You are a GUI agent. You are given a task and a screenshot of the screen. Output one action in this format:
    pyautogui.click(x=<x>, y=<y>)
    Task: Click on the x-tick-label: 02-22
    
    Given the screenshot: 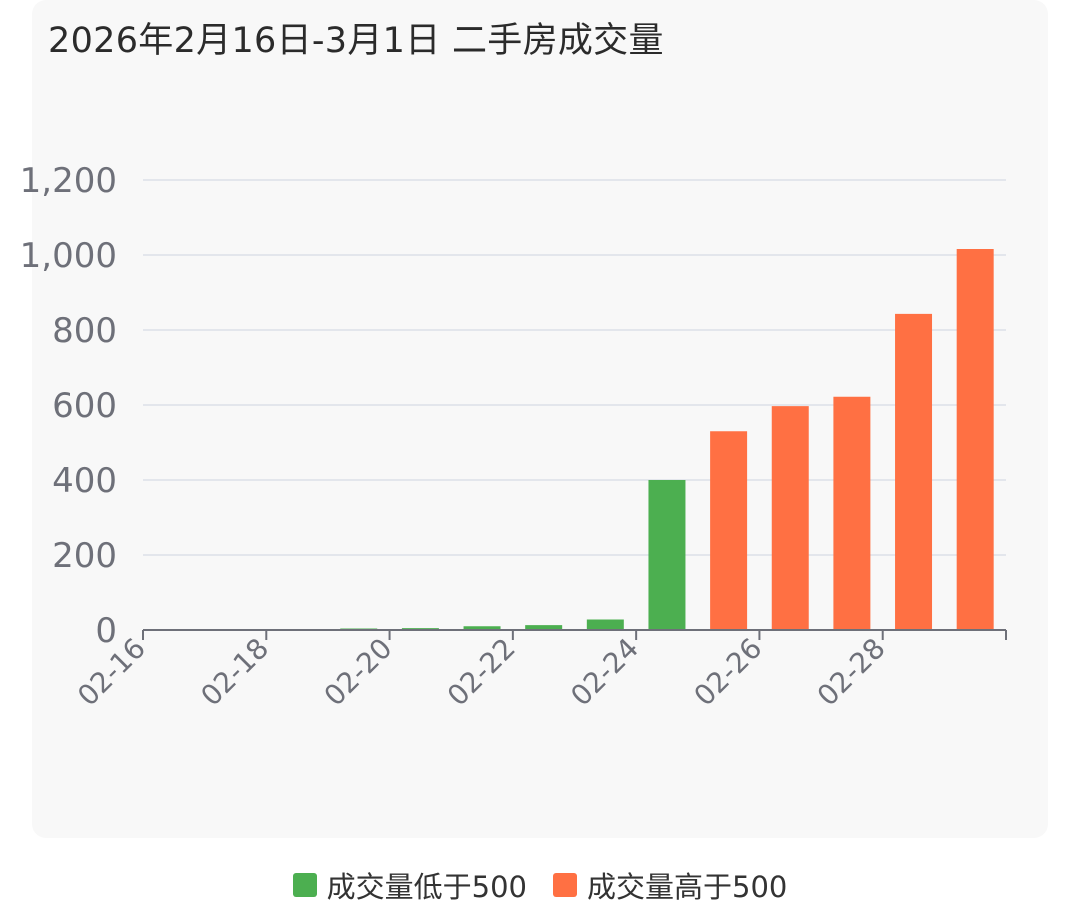 What is the action you would take?
    pyautogui.click(x=481, y=672)
    